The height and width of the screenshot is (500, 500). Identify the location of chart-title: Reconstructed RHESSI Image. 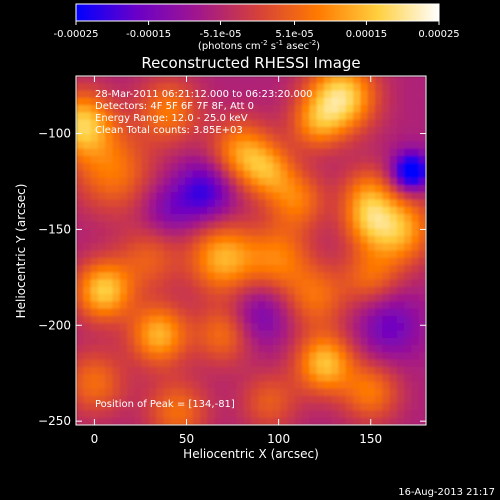
(250, 63).